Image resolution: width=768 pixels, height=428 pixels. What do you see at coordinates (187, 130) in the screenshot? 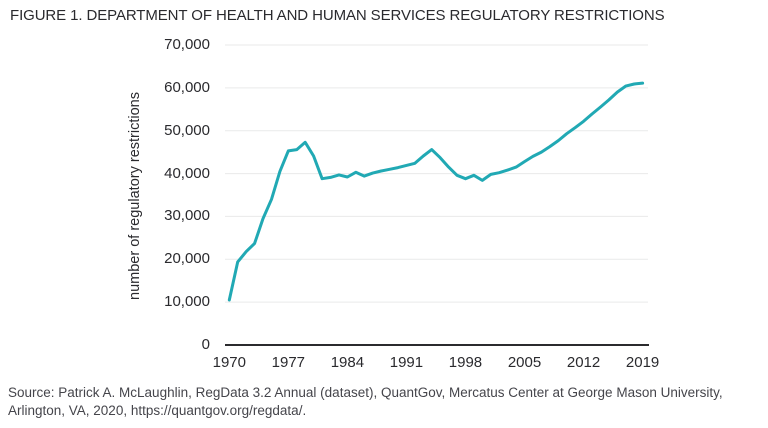
I see `y-tick-label: 50,000` at bounding box center [187, 130].